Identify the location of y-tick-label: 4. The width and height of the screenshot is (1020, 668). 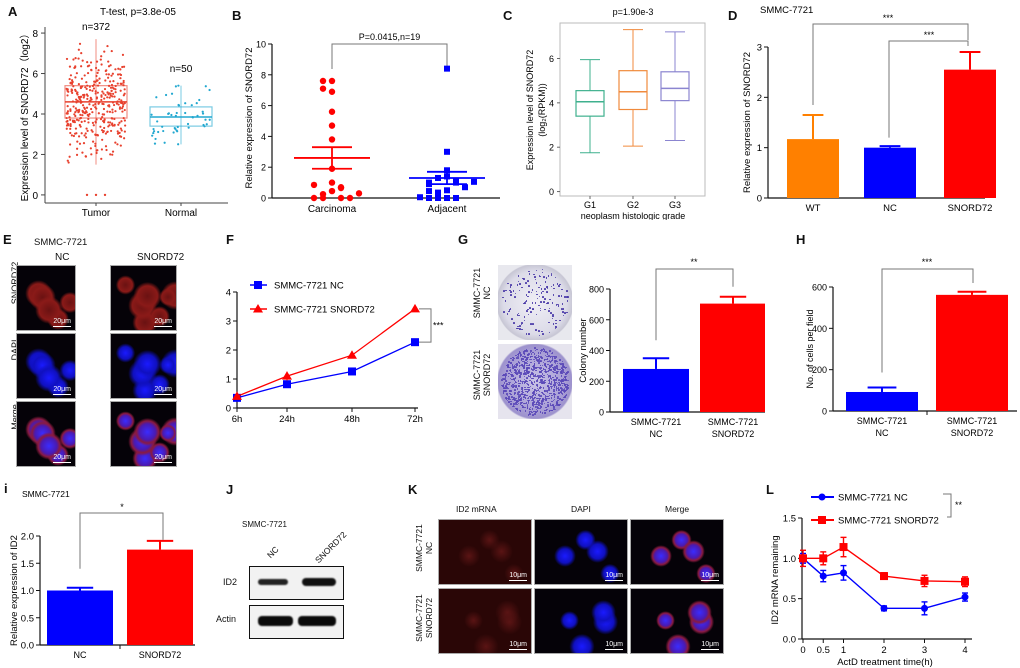
(263, 137).